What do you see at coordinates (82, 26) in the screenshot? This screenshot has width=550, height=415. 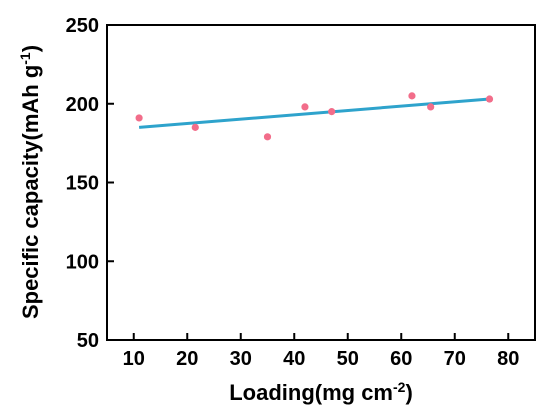 I see `y-tick-label: 250` at bounding box center [82, 26].